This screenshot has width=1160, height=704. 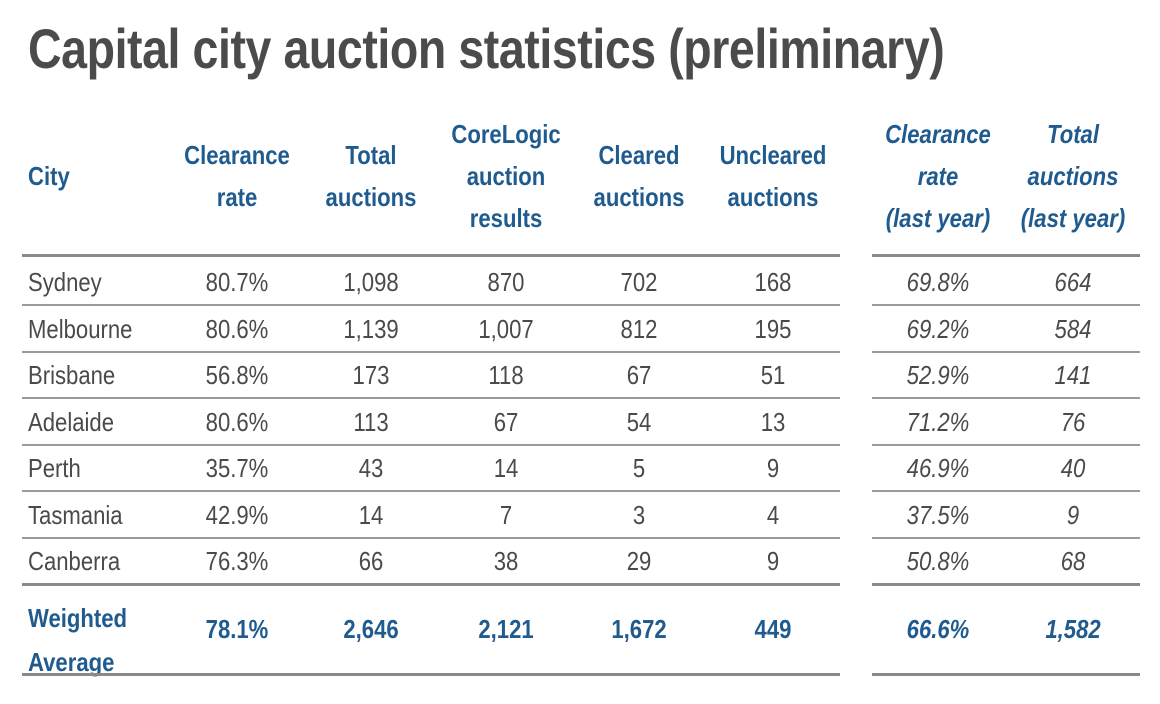 What do you see at coordinates (1073, 282) in the screenshot?
I see `table-cell: 664` at bounding box center [1073, 282].